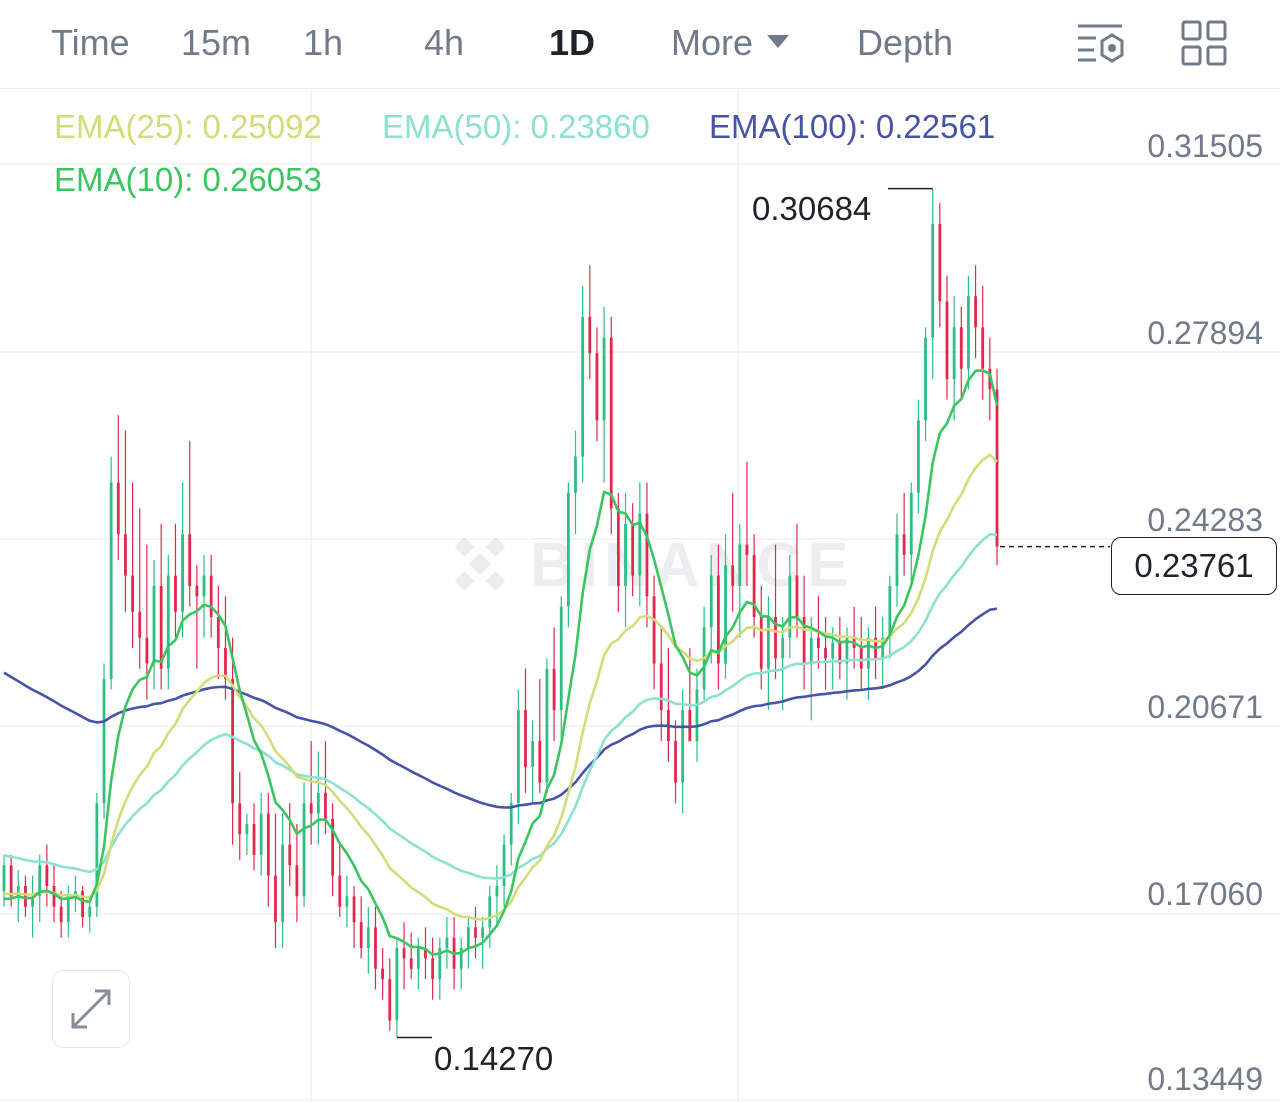  I want to click on tab-4h: 4h, so click(444, 42).